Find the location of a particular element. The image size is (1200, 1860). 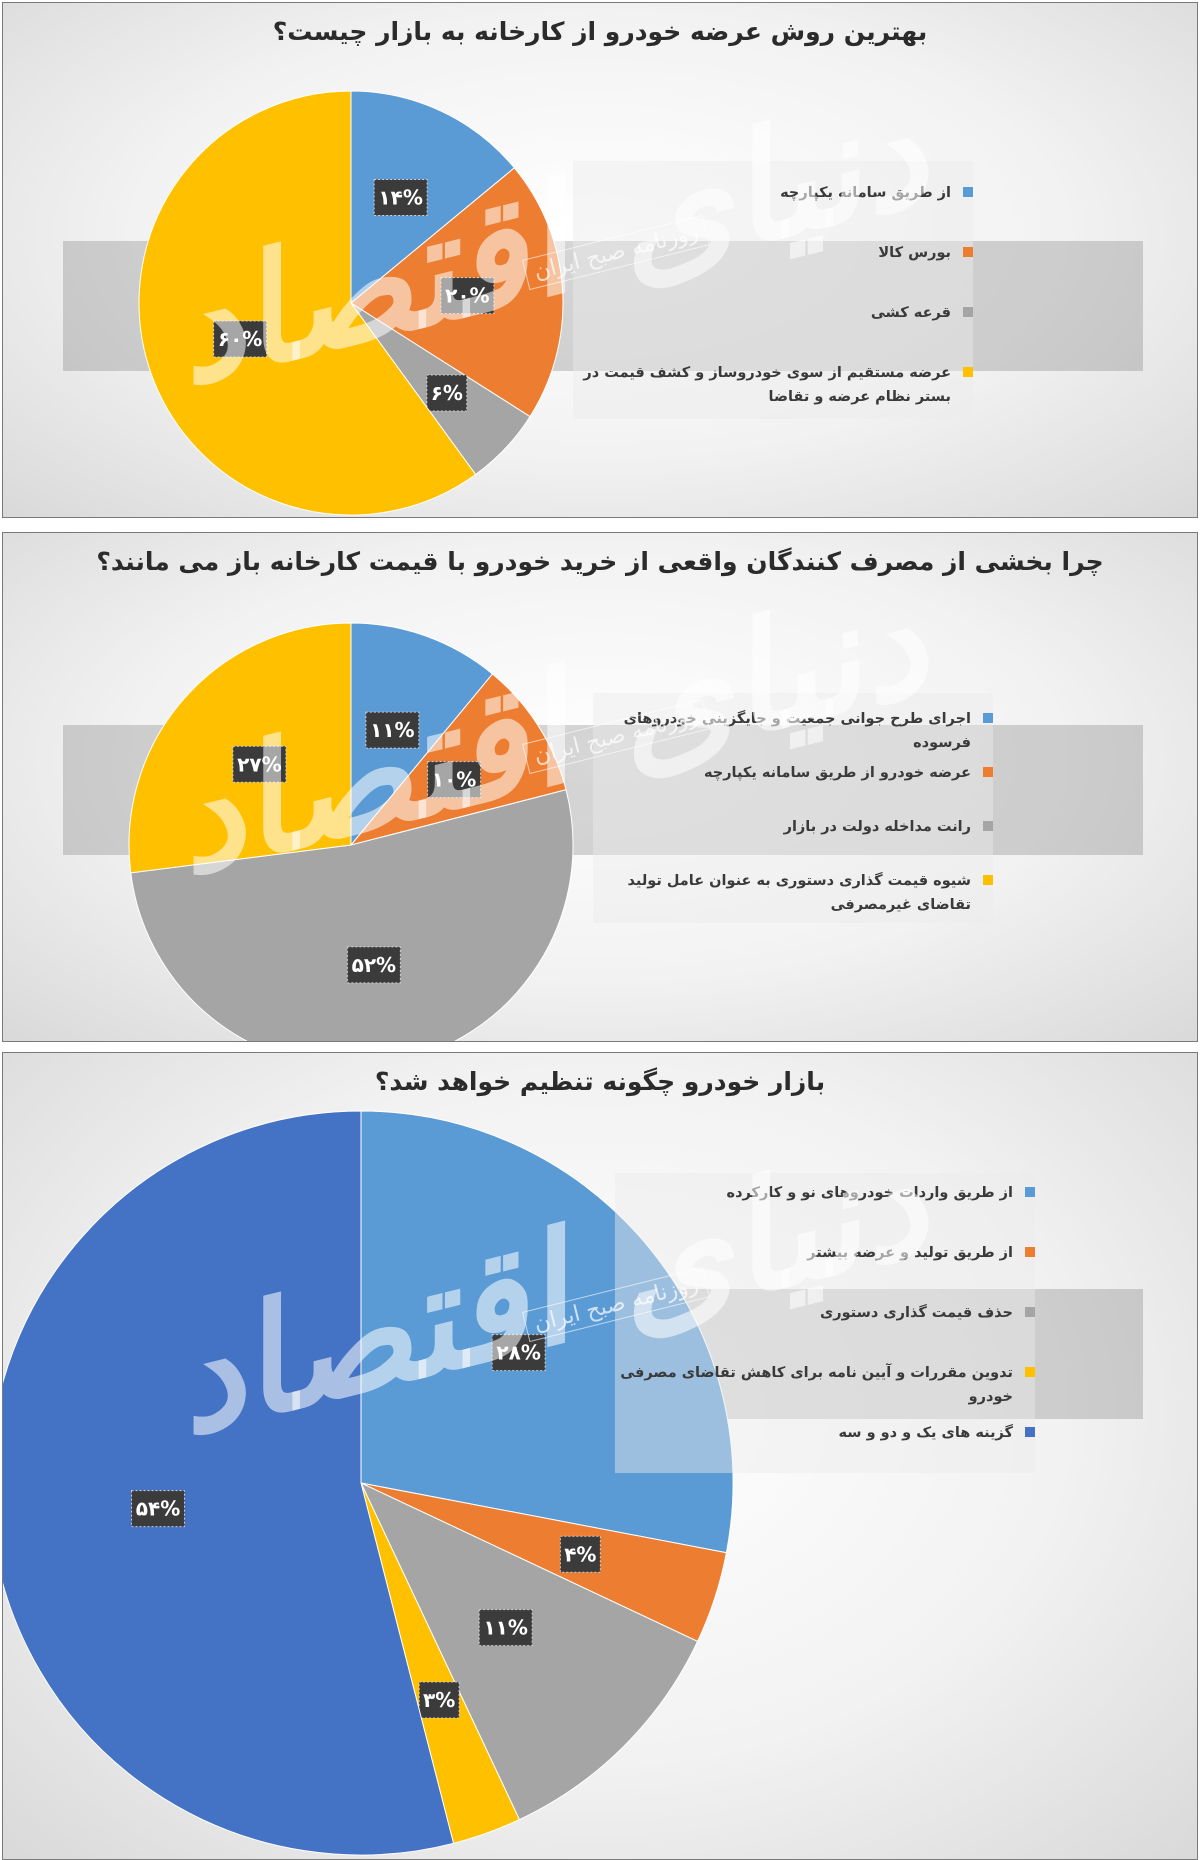

svg-text: ۵۴% is located at coordinates (158, 1509).